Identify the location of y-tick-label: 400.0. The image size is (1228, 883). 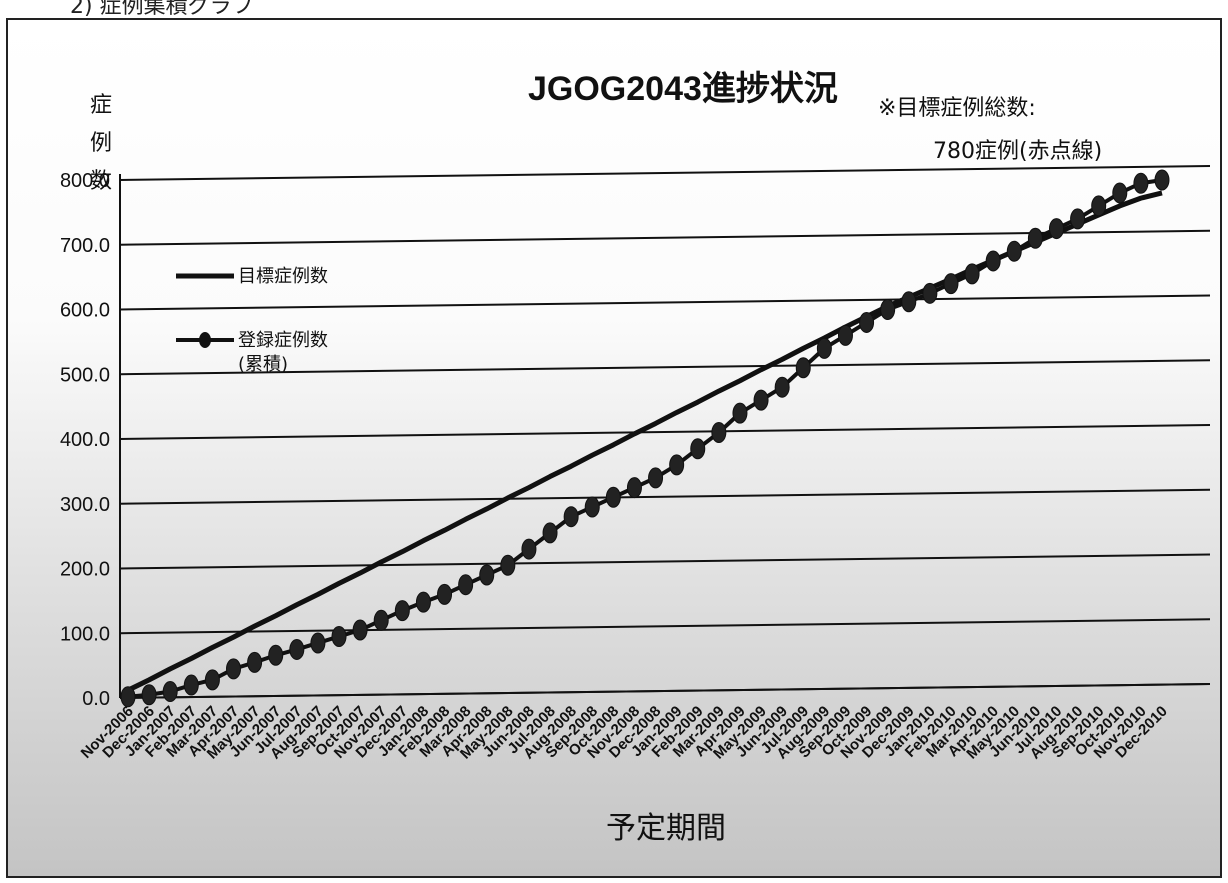
(85, 440).